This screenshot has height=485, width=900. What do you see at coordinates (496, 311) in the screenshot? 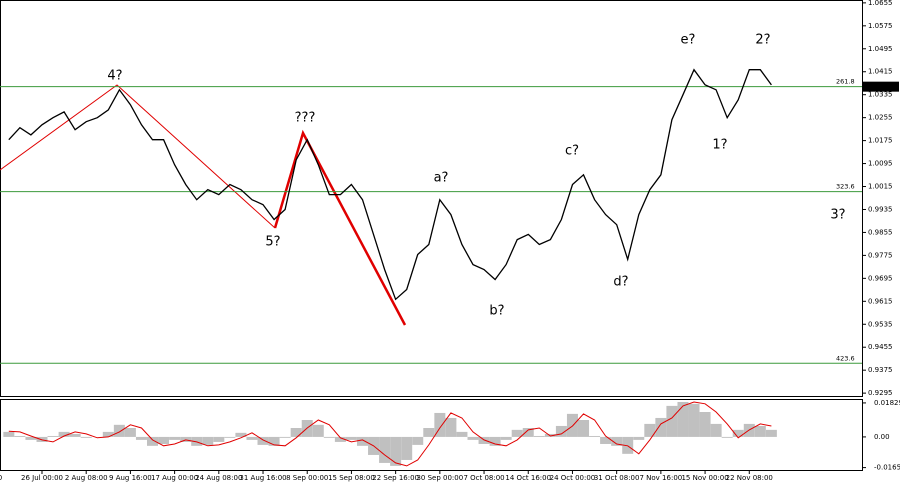
I see `wave-label: b?` at bounding box center [496, 311].